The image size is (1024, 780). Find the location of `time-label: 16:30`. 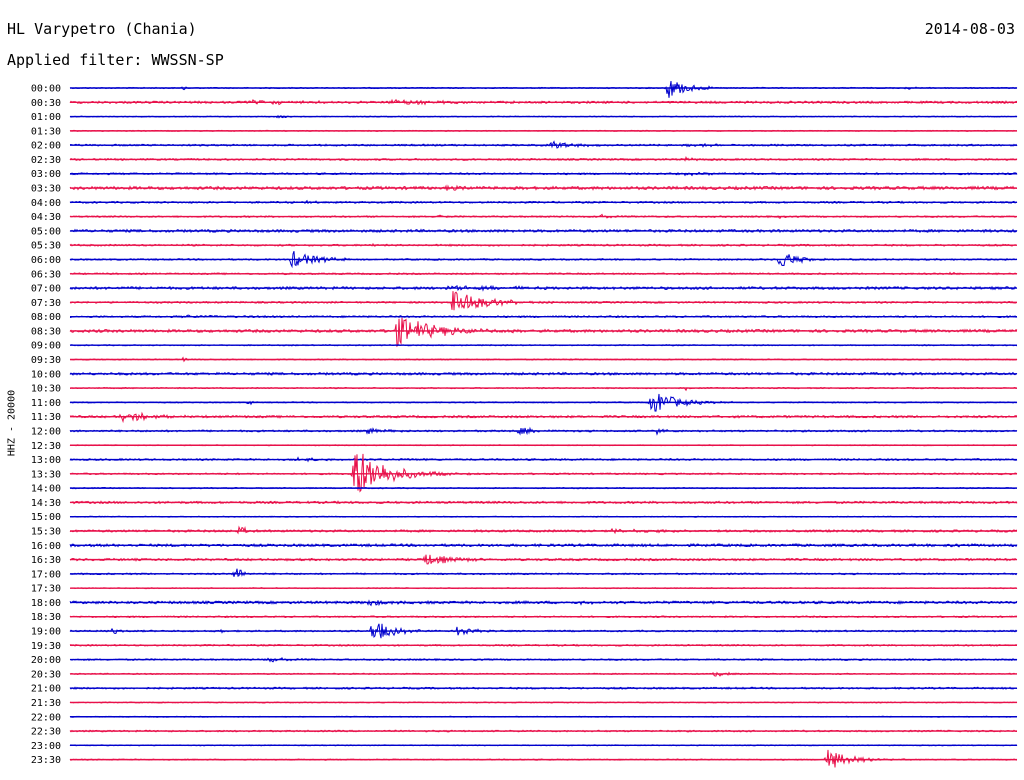

time-label: 16:30 is located at coordinates (46, 560).